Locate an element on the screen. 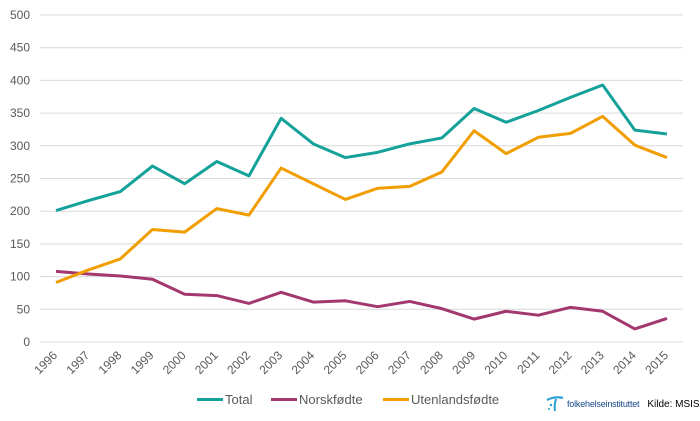 This screenshot has height=421, width=700. y-tick-label: 300 is located at coordinates (20, 146).